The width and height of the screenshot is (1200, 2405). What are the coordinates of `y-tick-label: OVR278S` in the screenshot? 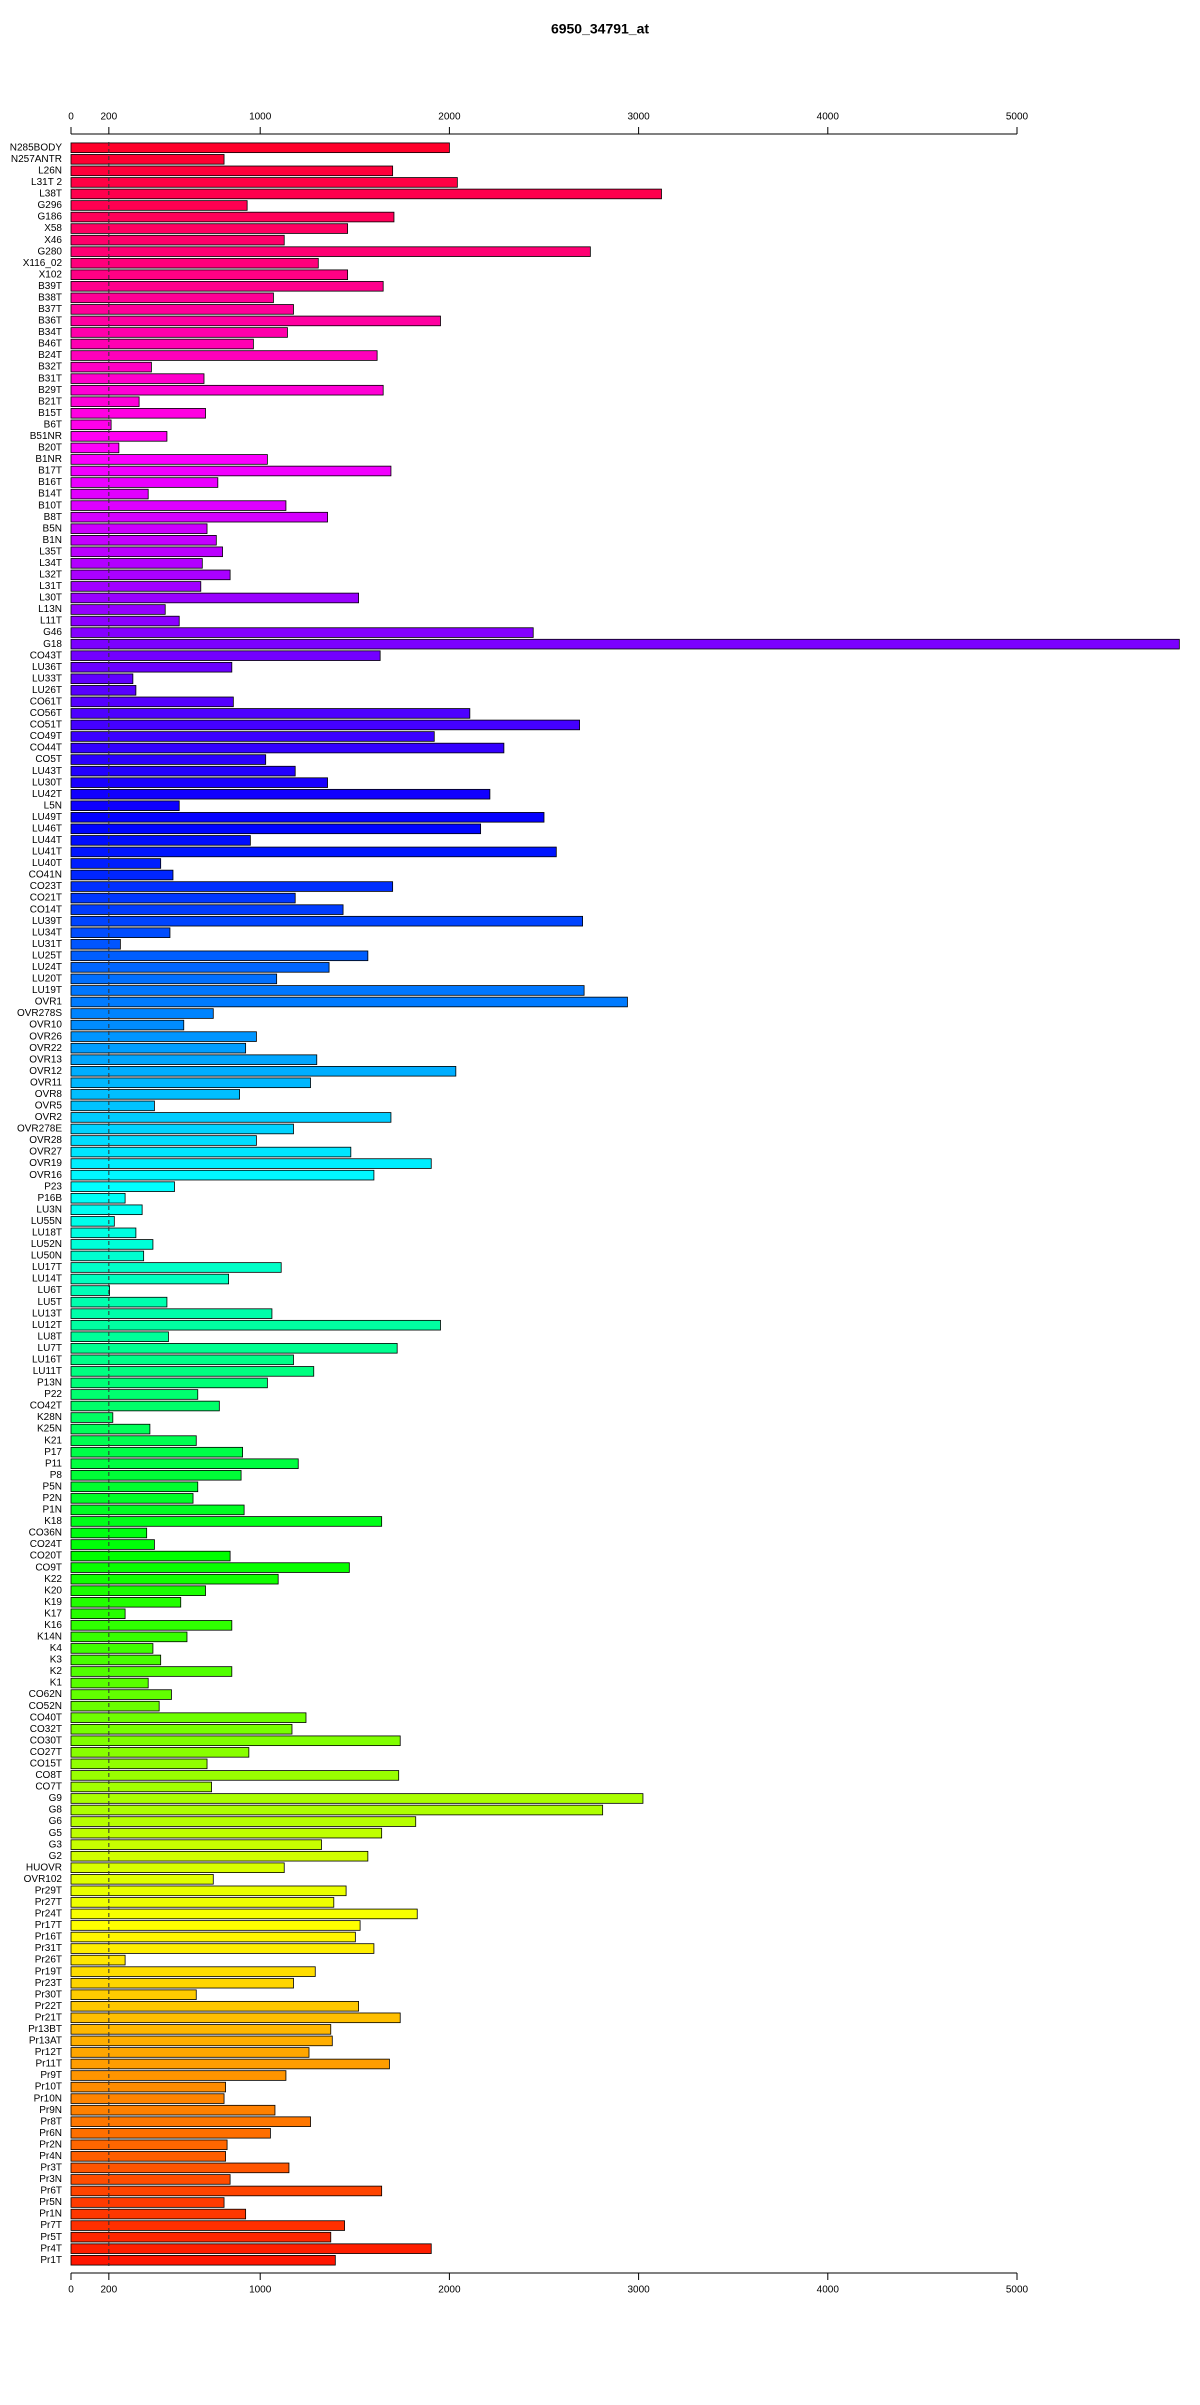 It's located at (39, 1013).